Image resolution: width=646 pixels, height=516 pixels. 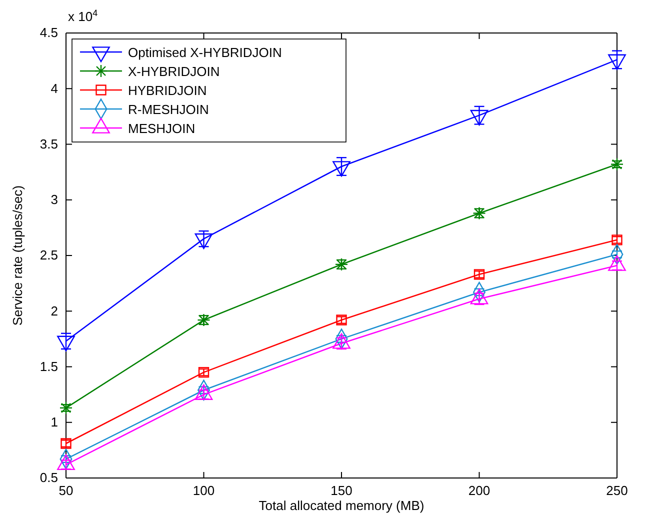 I want to click on text: x 10$^{4}$, so click(x=83, y=16).